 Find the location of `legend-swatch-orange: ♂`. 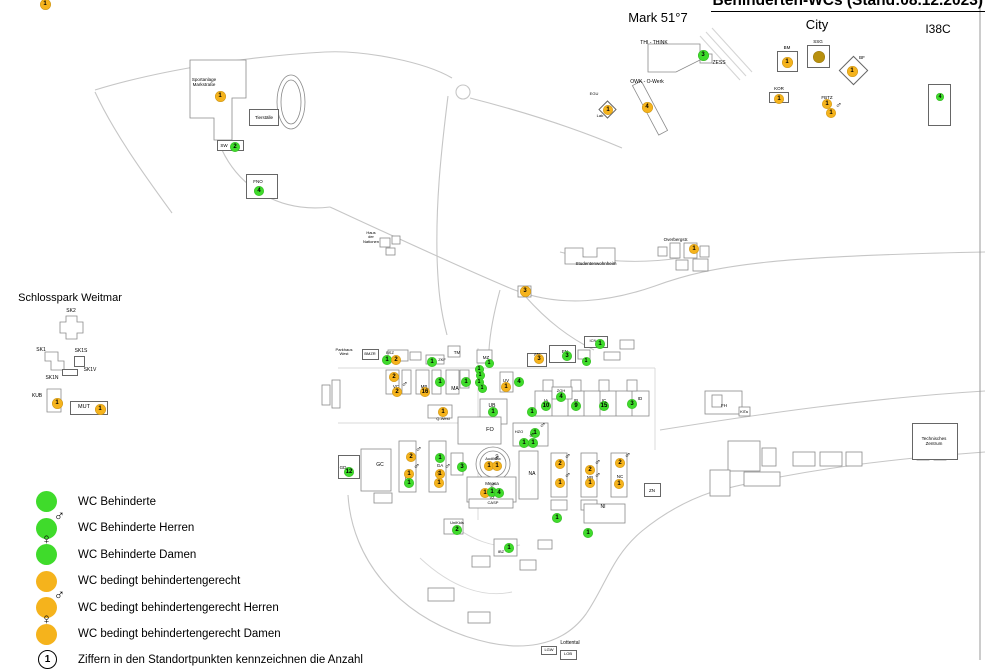

legend-swatch-orange: ♂ is located at coordinates (50, 603).